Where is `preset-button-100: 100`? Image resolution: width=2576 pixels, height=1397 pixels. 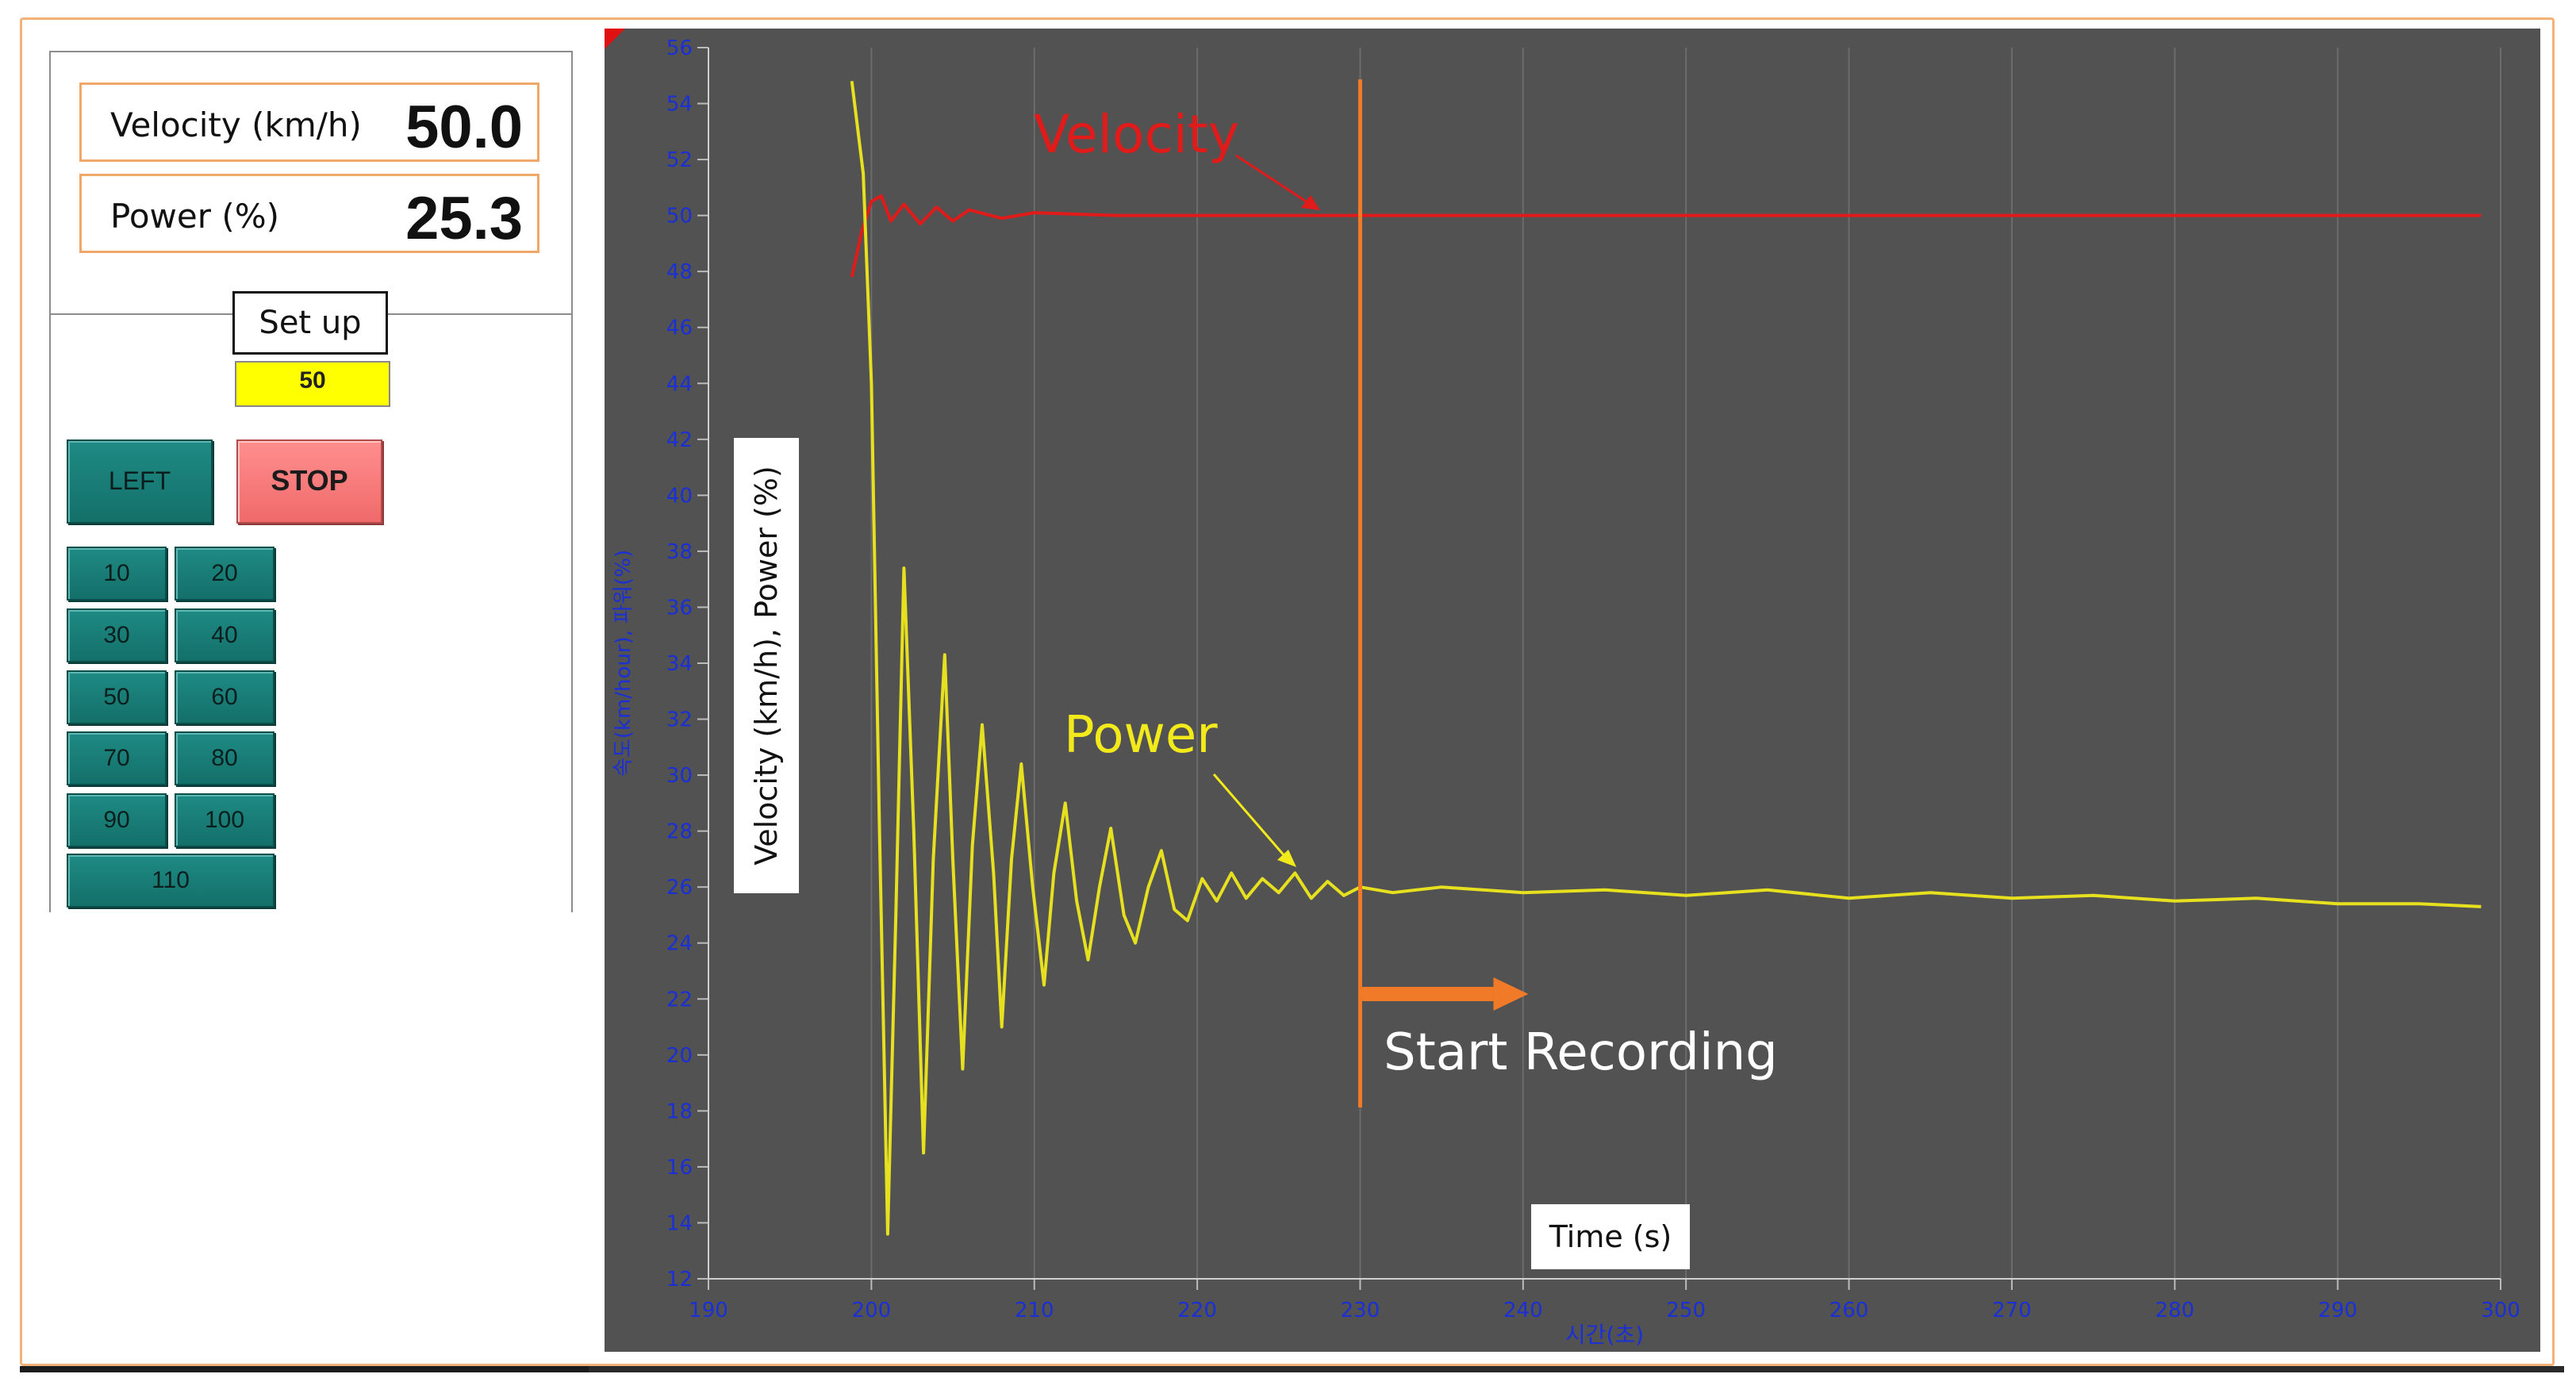
preset-button-100: 100 is located at coordinates (224, 820).